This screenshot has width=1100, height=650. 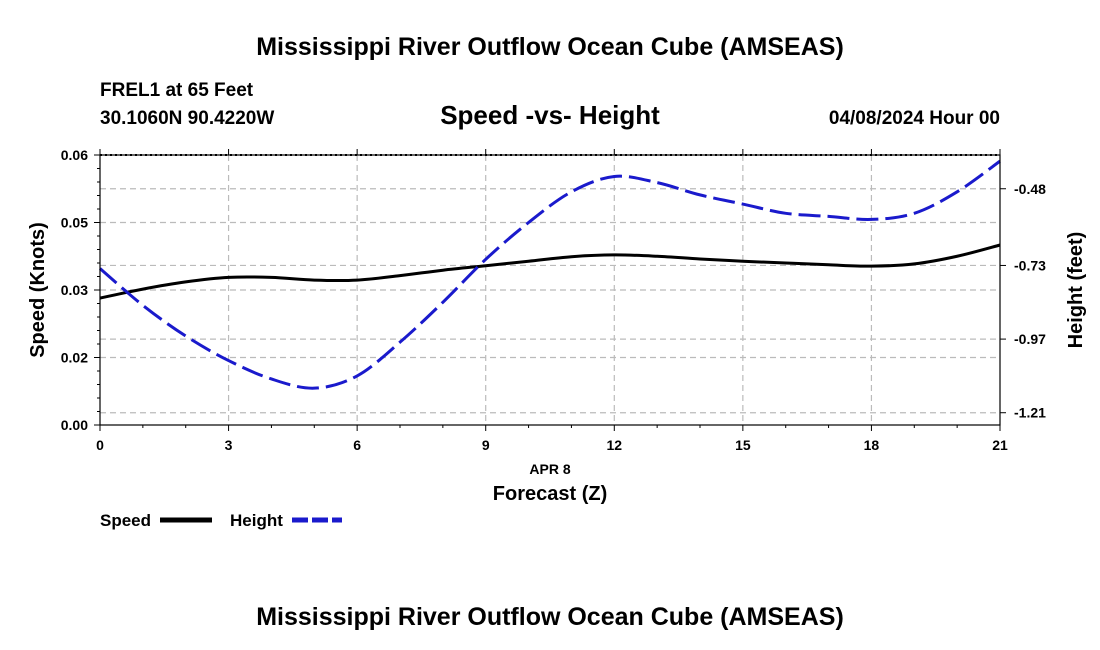 I want to click on y-right-tick-label: -0.73, so click(x=1030, y=265).